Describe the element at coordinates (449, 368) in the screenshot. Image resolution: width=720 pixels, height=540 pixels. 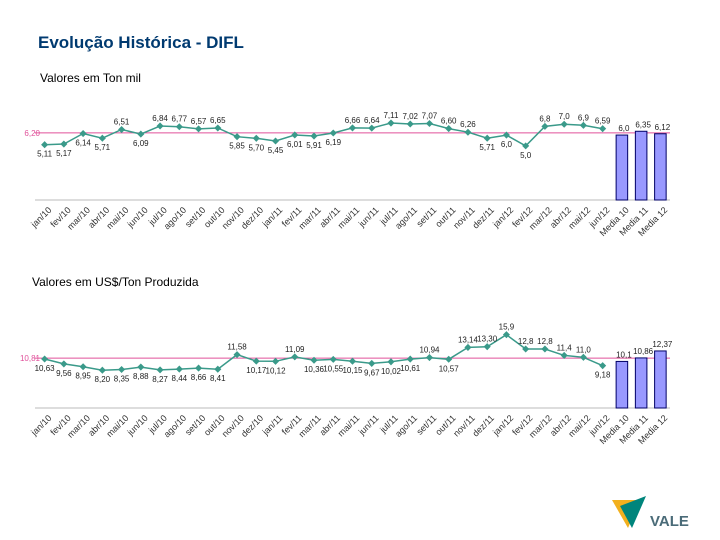
I see `data-label: 10,57` at that location.